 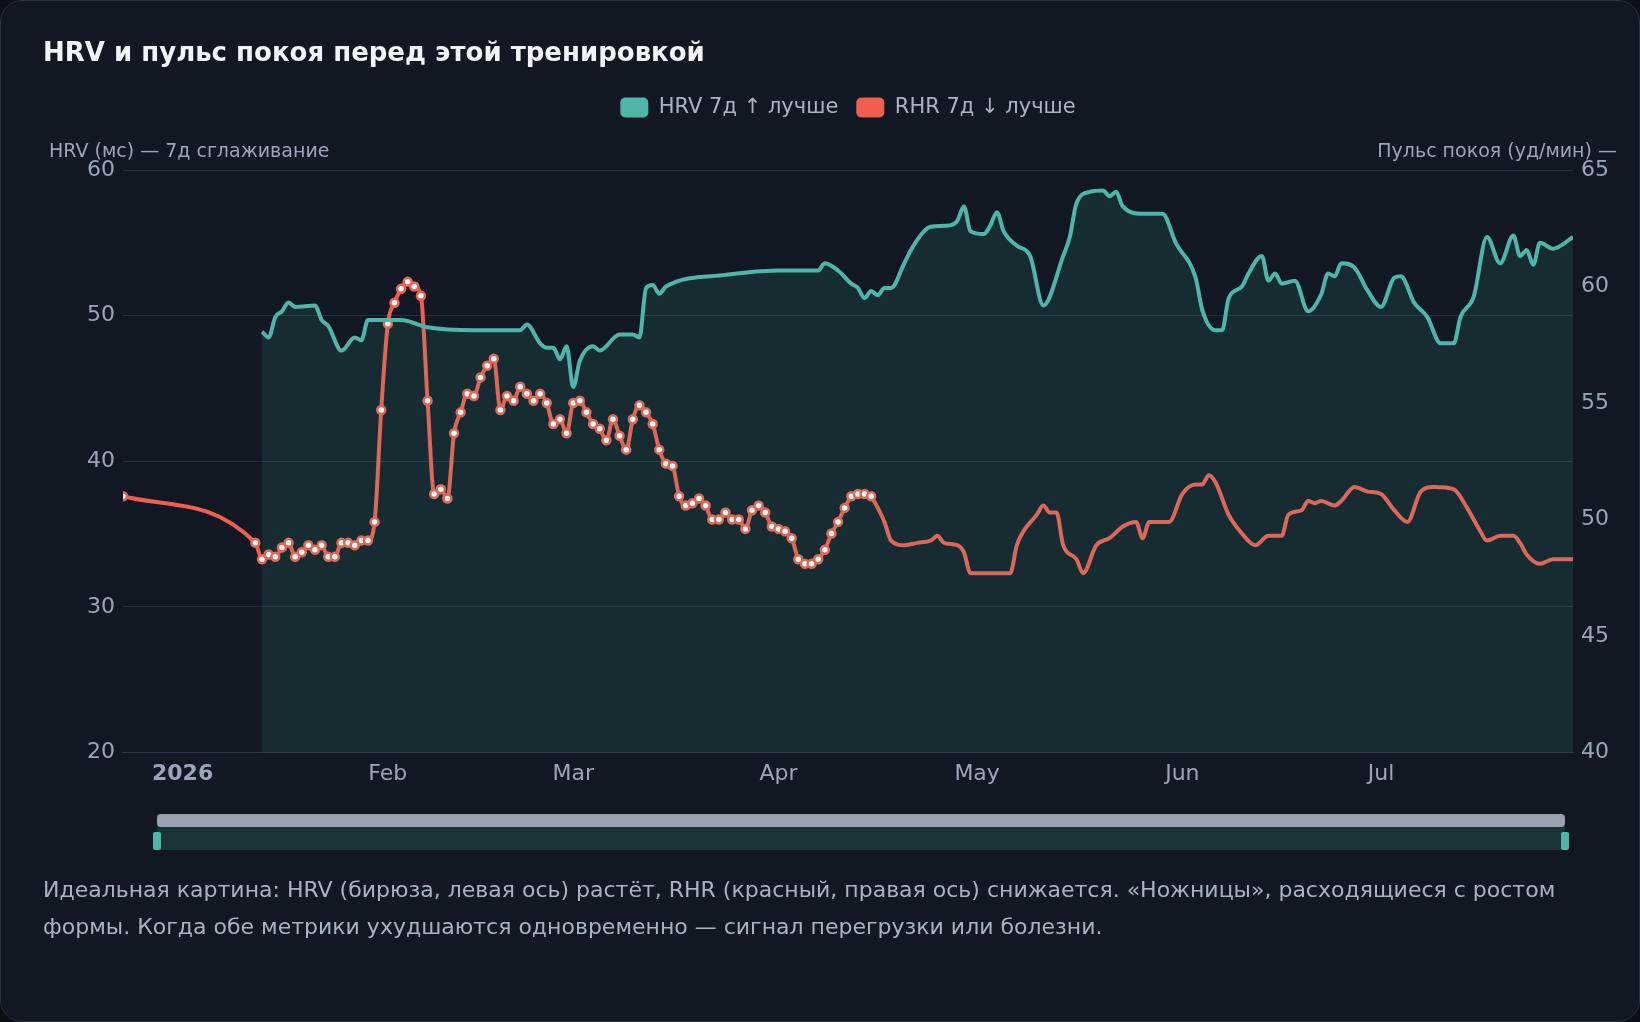 I want to click on x-tick-label: Feb, so click(x=388, y=772).